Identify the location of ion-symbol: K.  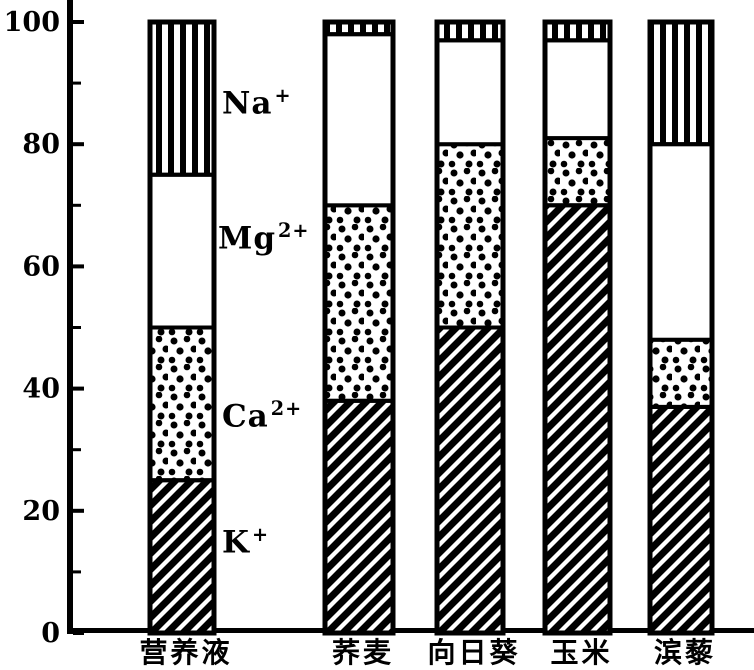
(236, 542).